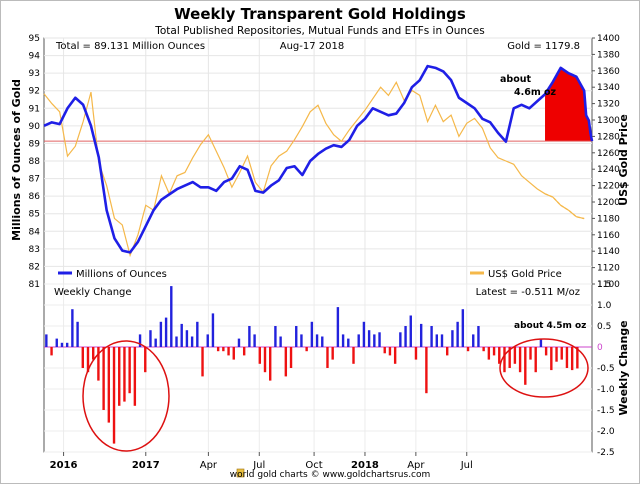 The image size is (640, 484). I want to click on info-total: Total = 89.131 Million Ounces, so click(130, 46).